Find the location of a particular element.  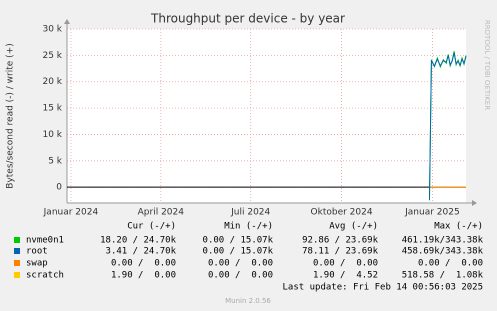

series-line is located at coordinates (447, 126).